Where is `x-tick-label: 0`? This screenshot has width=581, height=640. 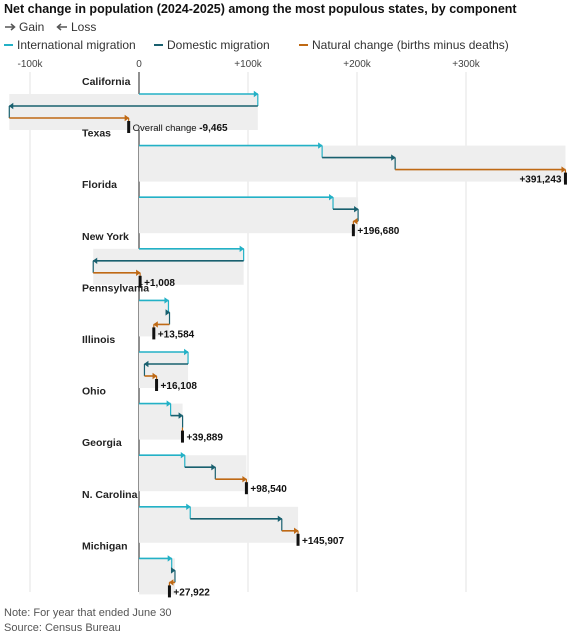
x-tick-label: 0 is located at coordinates (139, 64).